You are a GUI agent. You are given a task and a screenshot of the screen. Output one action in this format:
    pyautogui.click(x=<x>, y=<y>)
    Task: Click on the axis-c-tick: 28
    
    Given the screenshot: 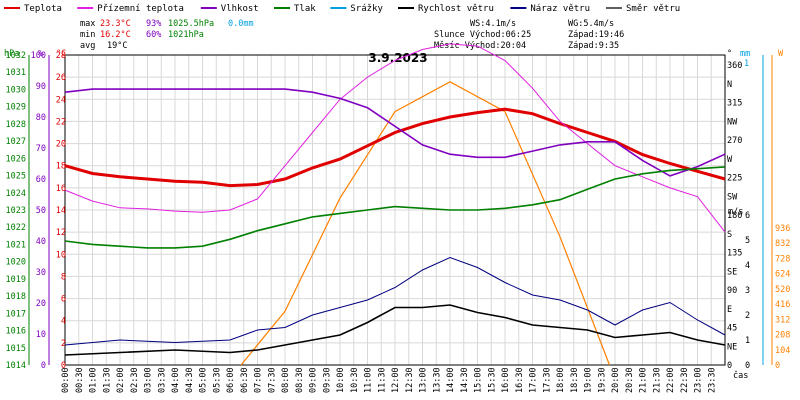 What is the action you would take?
    pyautogui.click(x=61, y=56)
    